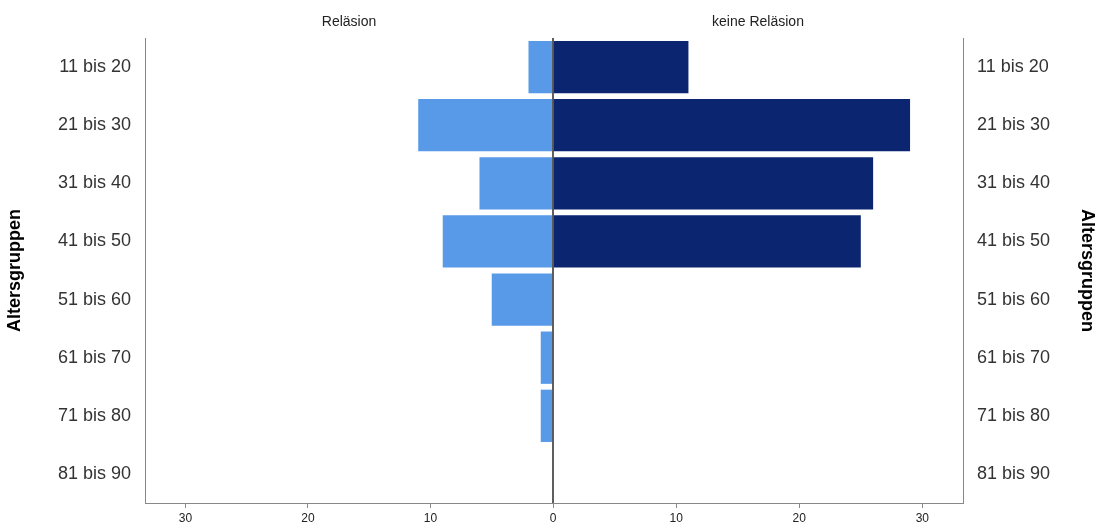  Describe the element at coordinates (349, 20) in the screenshot. I see `chart-title: Reläsion` at that location.